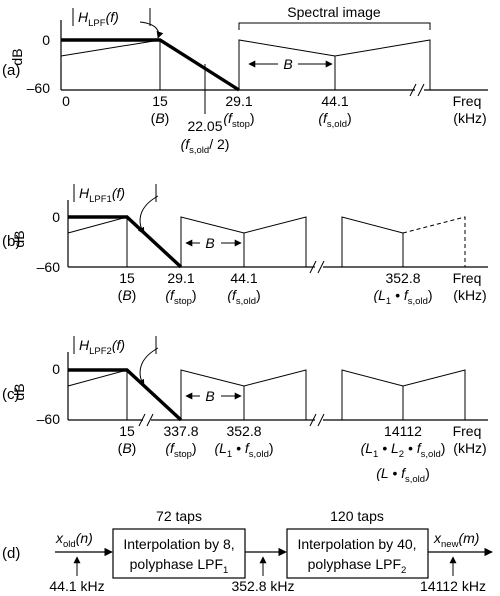  What do you see at coordinates (97, 394) in the screenshot?
I see `panel-c-baseband-spectrum` at bounding box center [97, 394].